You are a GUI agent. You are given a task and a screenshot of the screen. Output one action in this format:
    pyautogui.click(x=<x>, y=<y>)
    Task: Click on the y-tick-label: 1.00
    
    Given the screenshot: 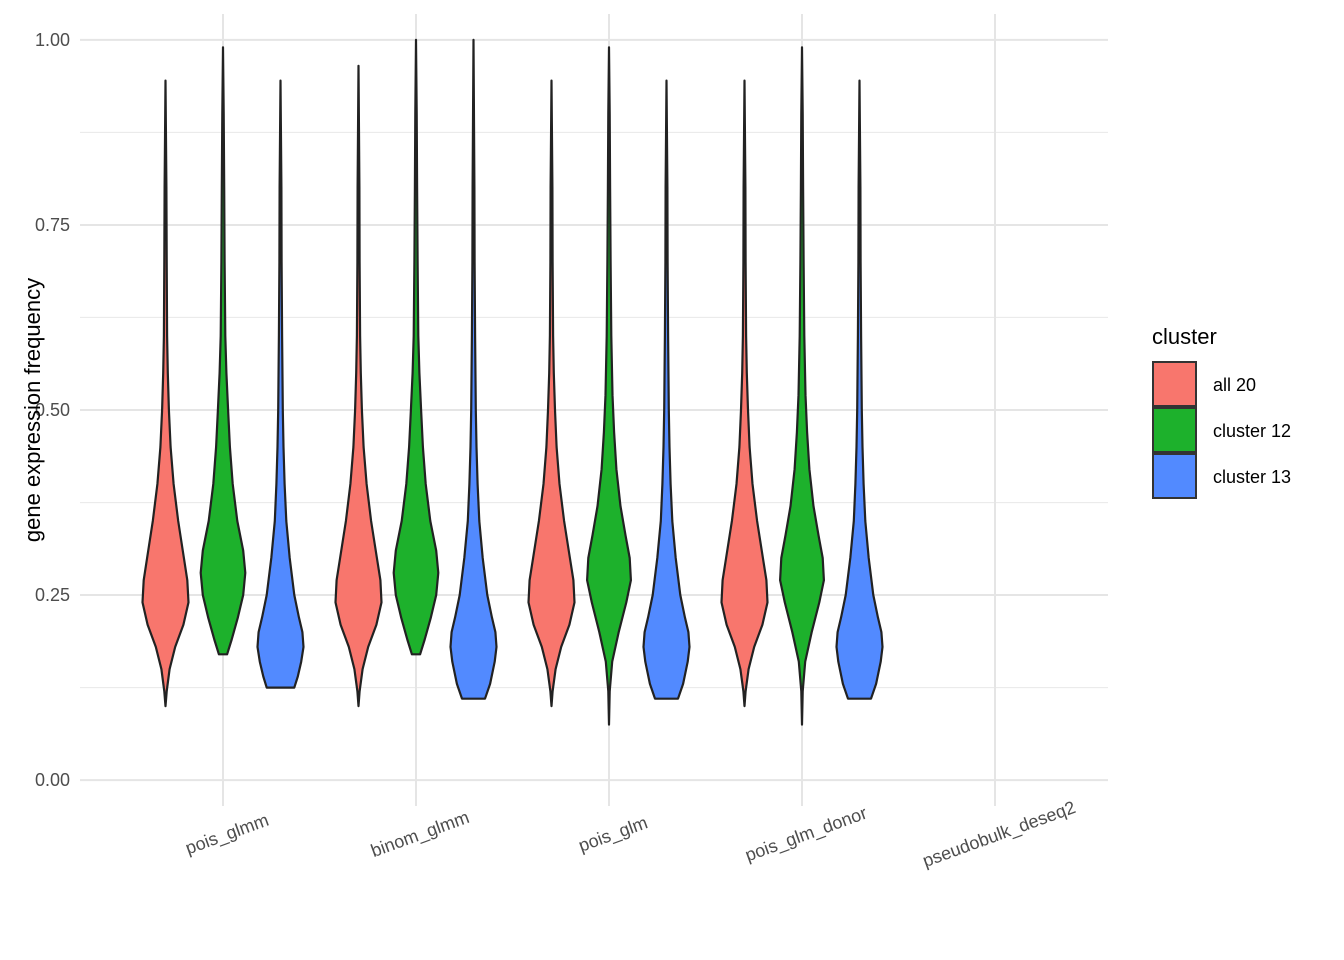 What is the action you would take?
    pyautogui.click(x=52, y=40)
    